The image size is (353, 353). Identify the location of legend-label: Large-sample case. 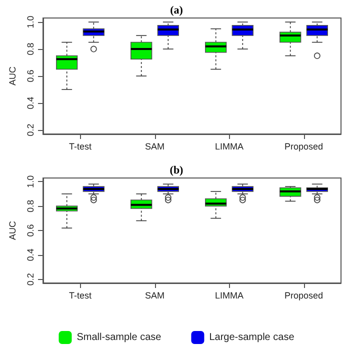
(252, 337).